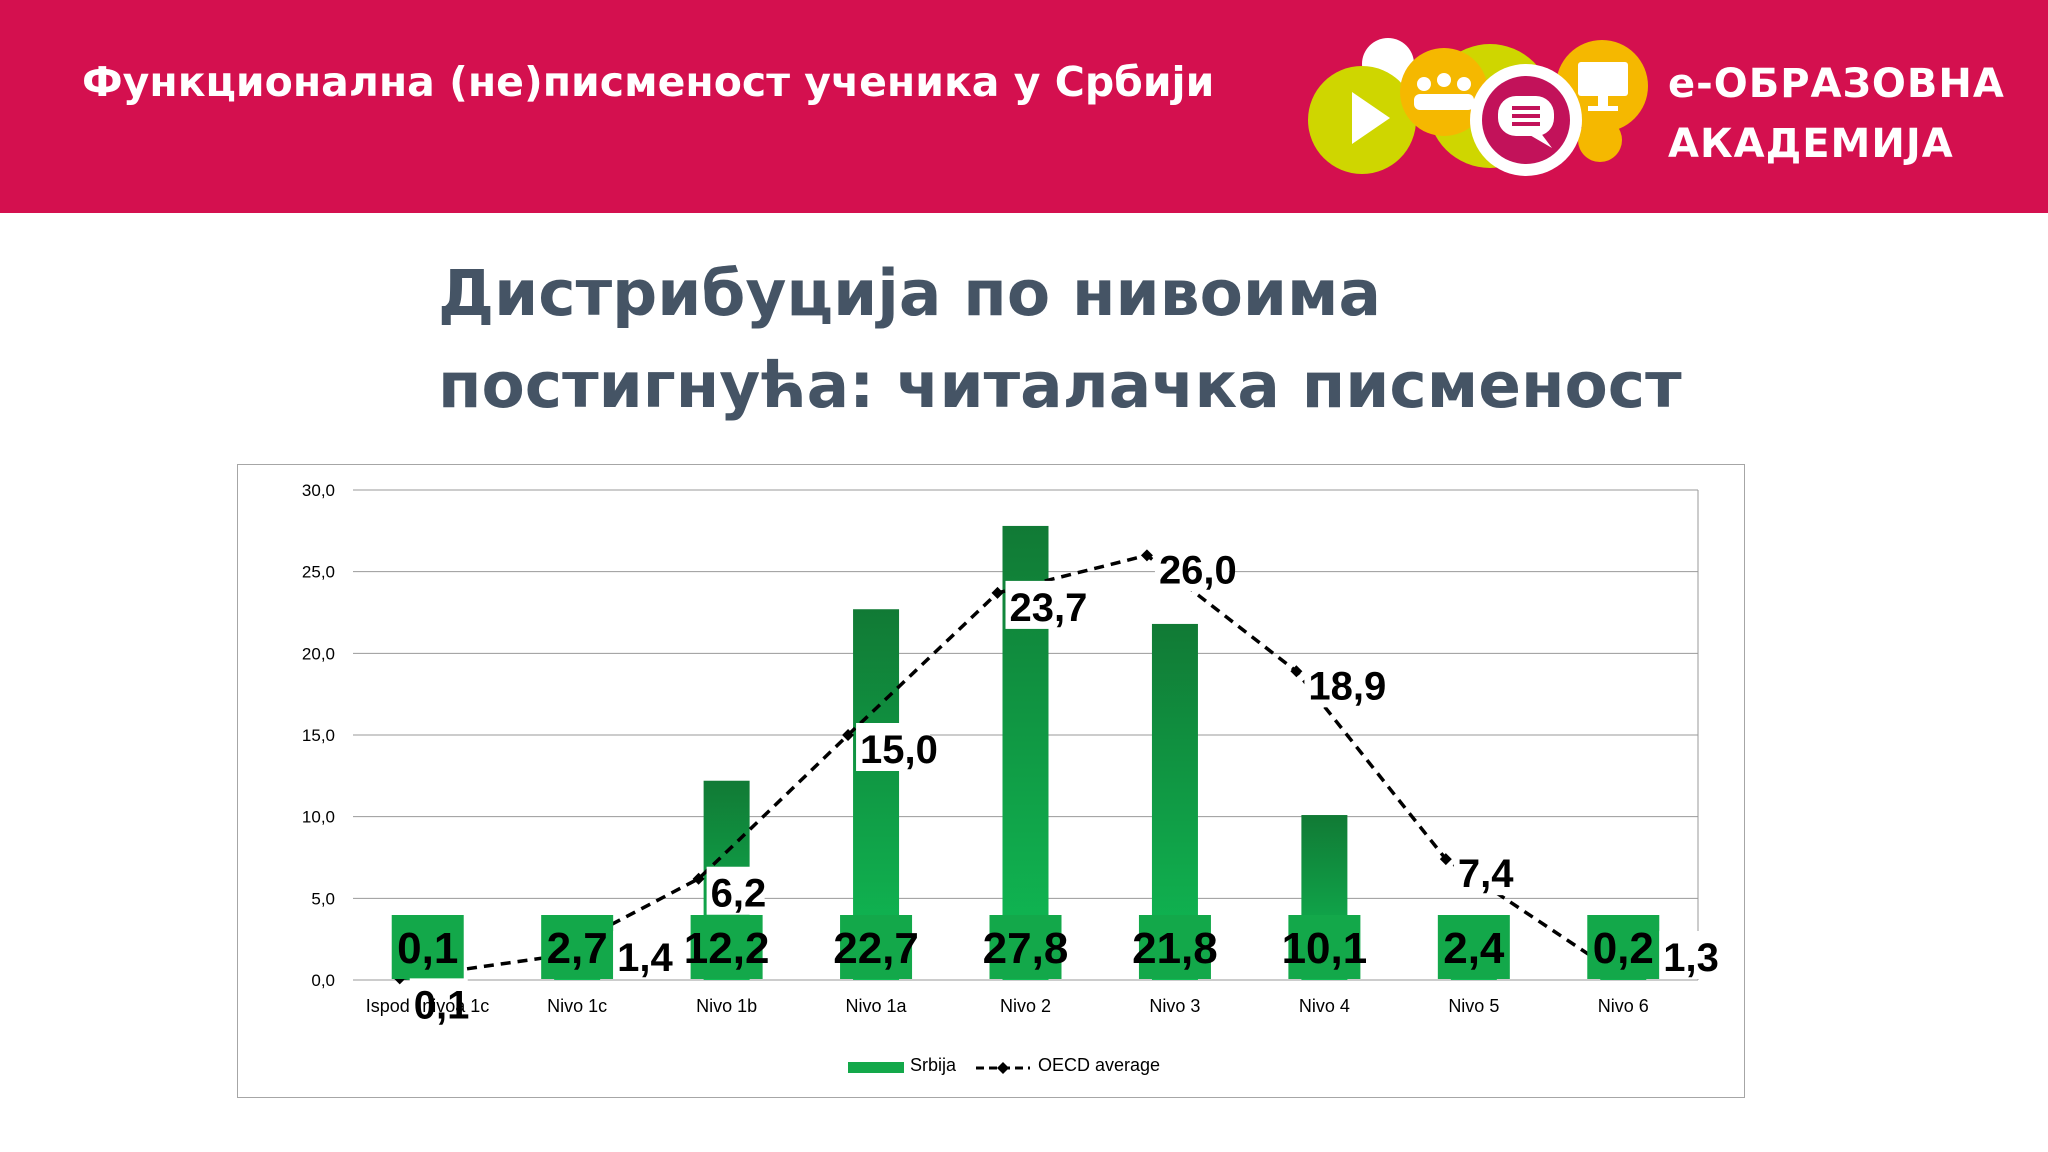 This screenshot has width=2048, height=1152. I want to click on legend-swatch-srbija, so click(876, 1067).